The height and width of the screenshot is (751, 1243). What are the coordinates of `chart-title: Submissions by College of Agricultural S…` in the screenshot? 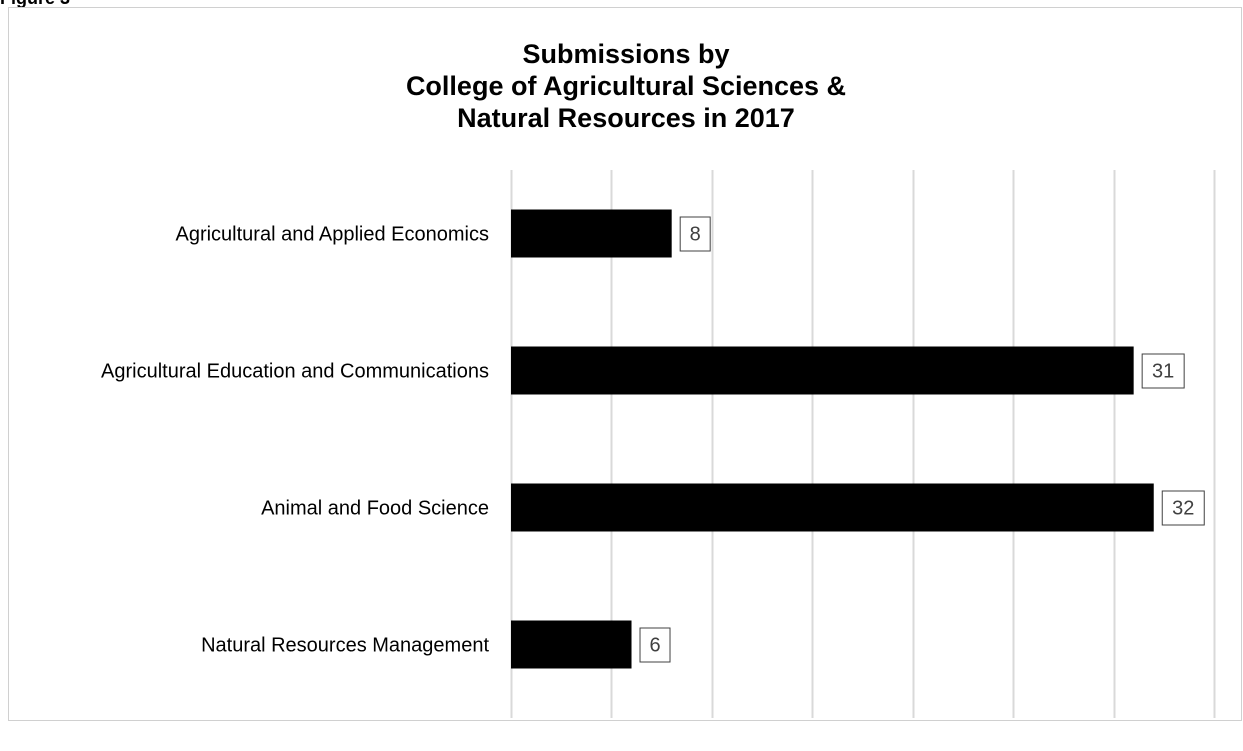 It's located at (626, 86).